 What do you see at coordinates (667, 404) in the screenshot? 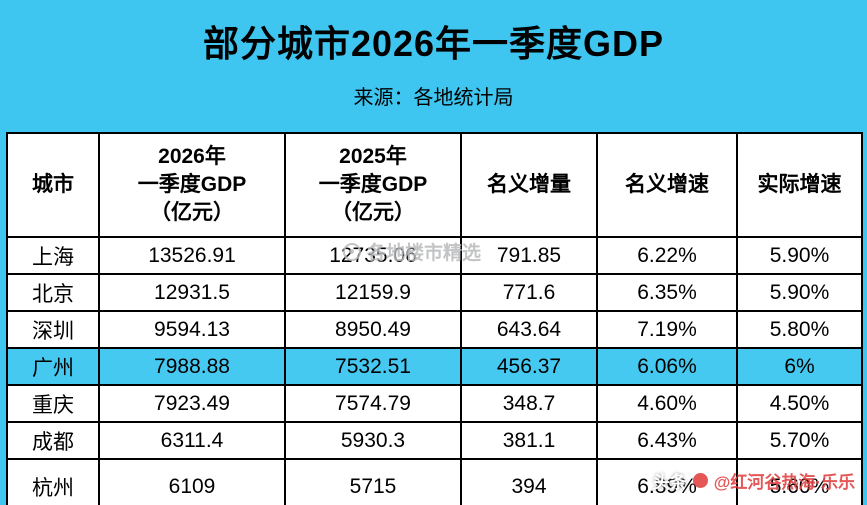
I see `cell-nominal-growth: 4.60%` at bounding box center [667, 404].